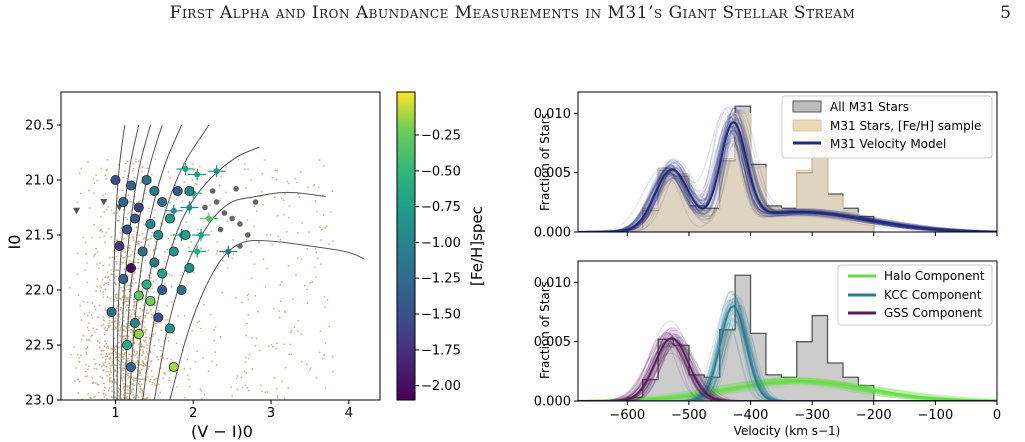  What do you see at coordinates (135, 262) in the screenshot?
I see `isochrone` at bounding box center [135, 262].